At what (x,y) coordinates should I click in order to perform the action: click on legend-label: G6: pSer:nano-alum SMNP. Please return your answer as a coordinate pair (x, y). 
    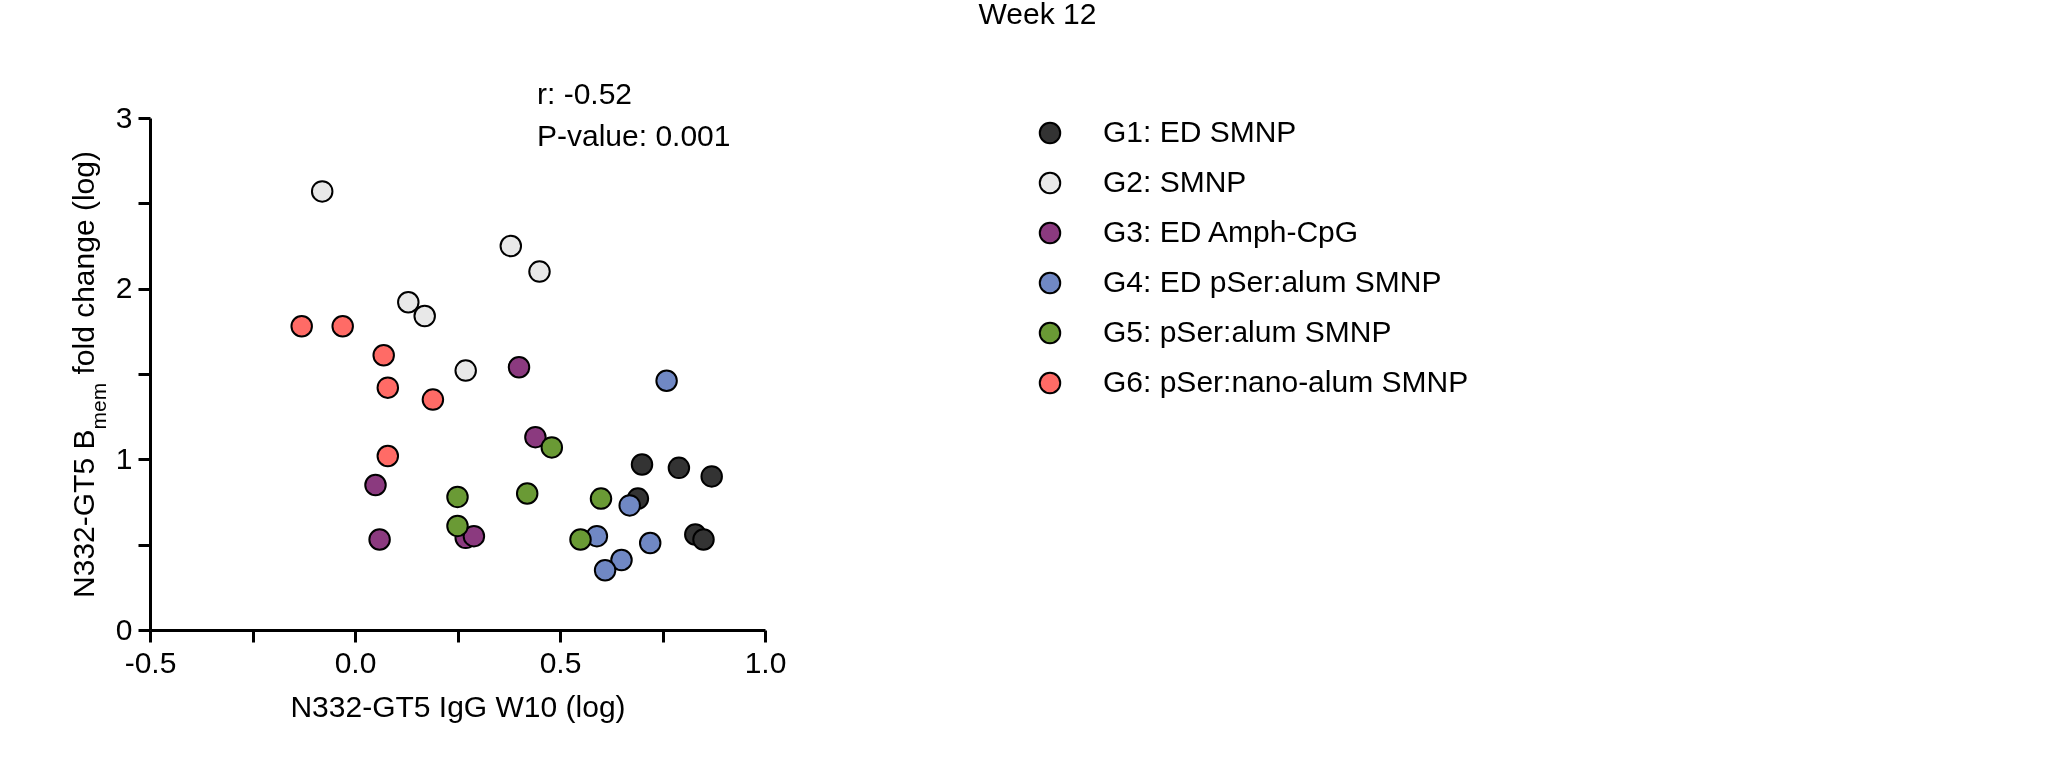
    Looking at the image, I should click on (1286, 381).